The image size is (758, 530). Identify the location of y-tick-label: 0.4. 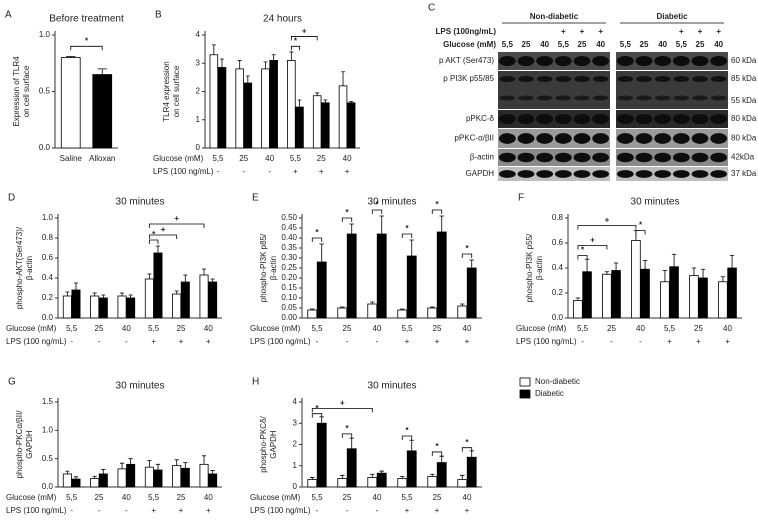
(558, 267).